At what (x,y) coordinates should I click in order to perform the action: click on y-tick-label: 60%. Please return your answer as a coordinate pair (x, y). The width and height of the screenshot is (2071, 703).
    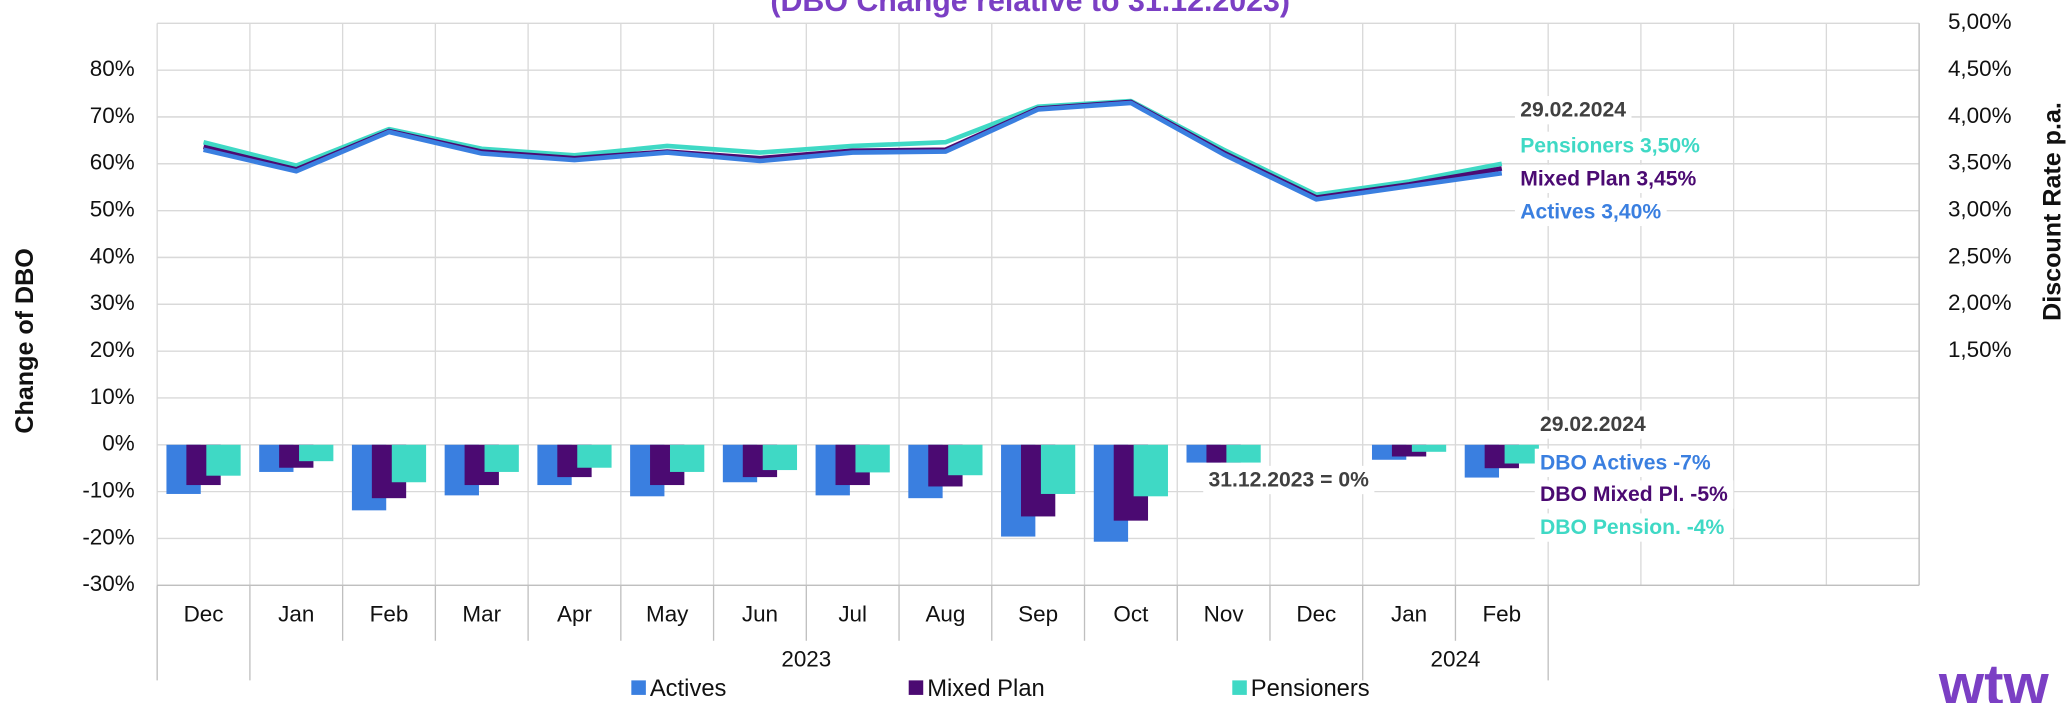
    Looking at the image, I should click on (112, 162).